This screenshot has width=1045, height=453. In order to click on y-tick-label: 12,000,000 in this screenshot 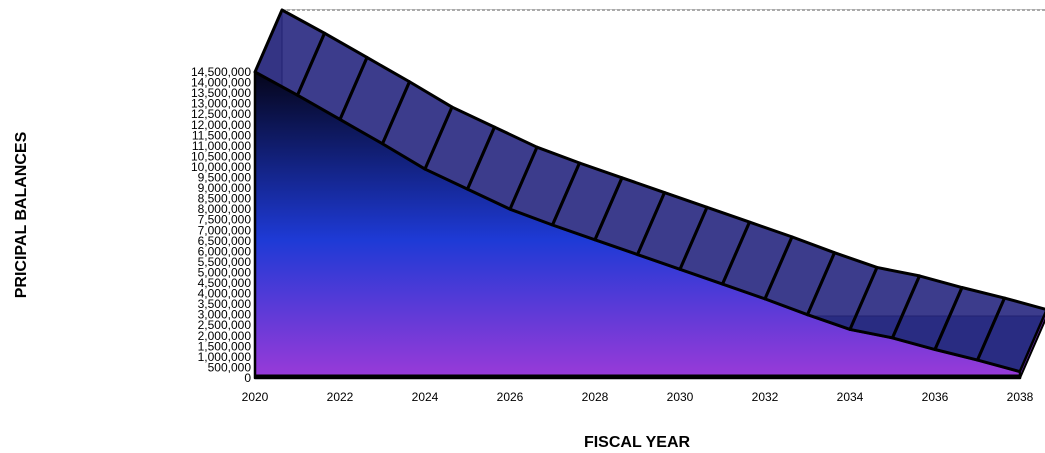, I will do `click(221, 125)`.